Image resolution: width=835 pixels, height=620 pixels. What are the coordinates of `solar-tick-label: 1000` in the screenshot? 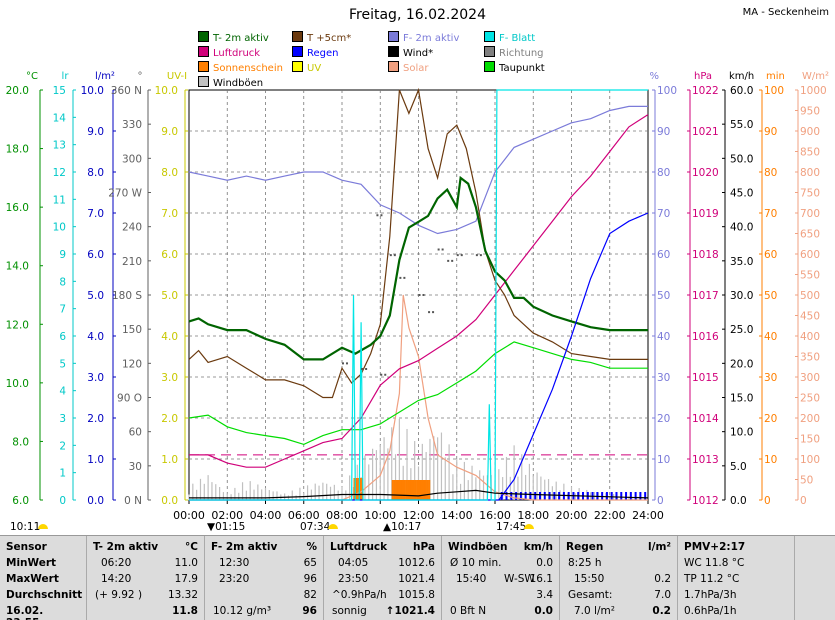 It's located at (813, 91).